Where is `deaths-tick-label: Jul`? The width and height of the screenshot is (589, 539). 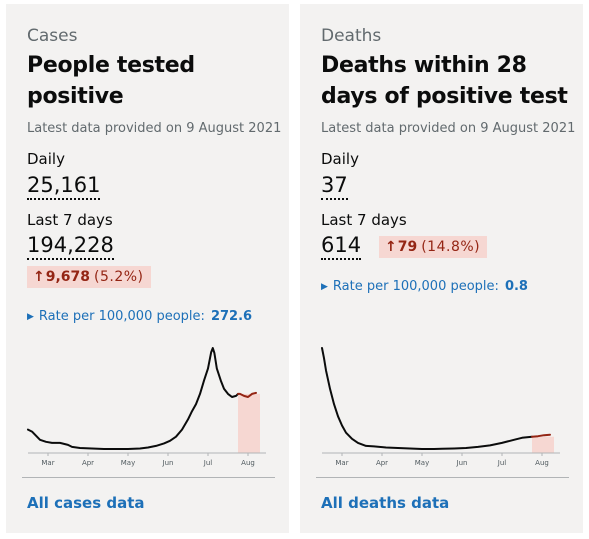
deaths-tick-label: Jul is located at coordinates (502, 463).